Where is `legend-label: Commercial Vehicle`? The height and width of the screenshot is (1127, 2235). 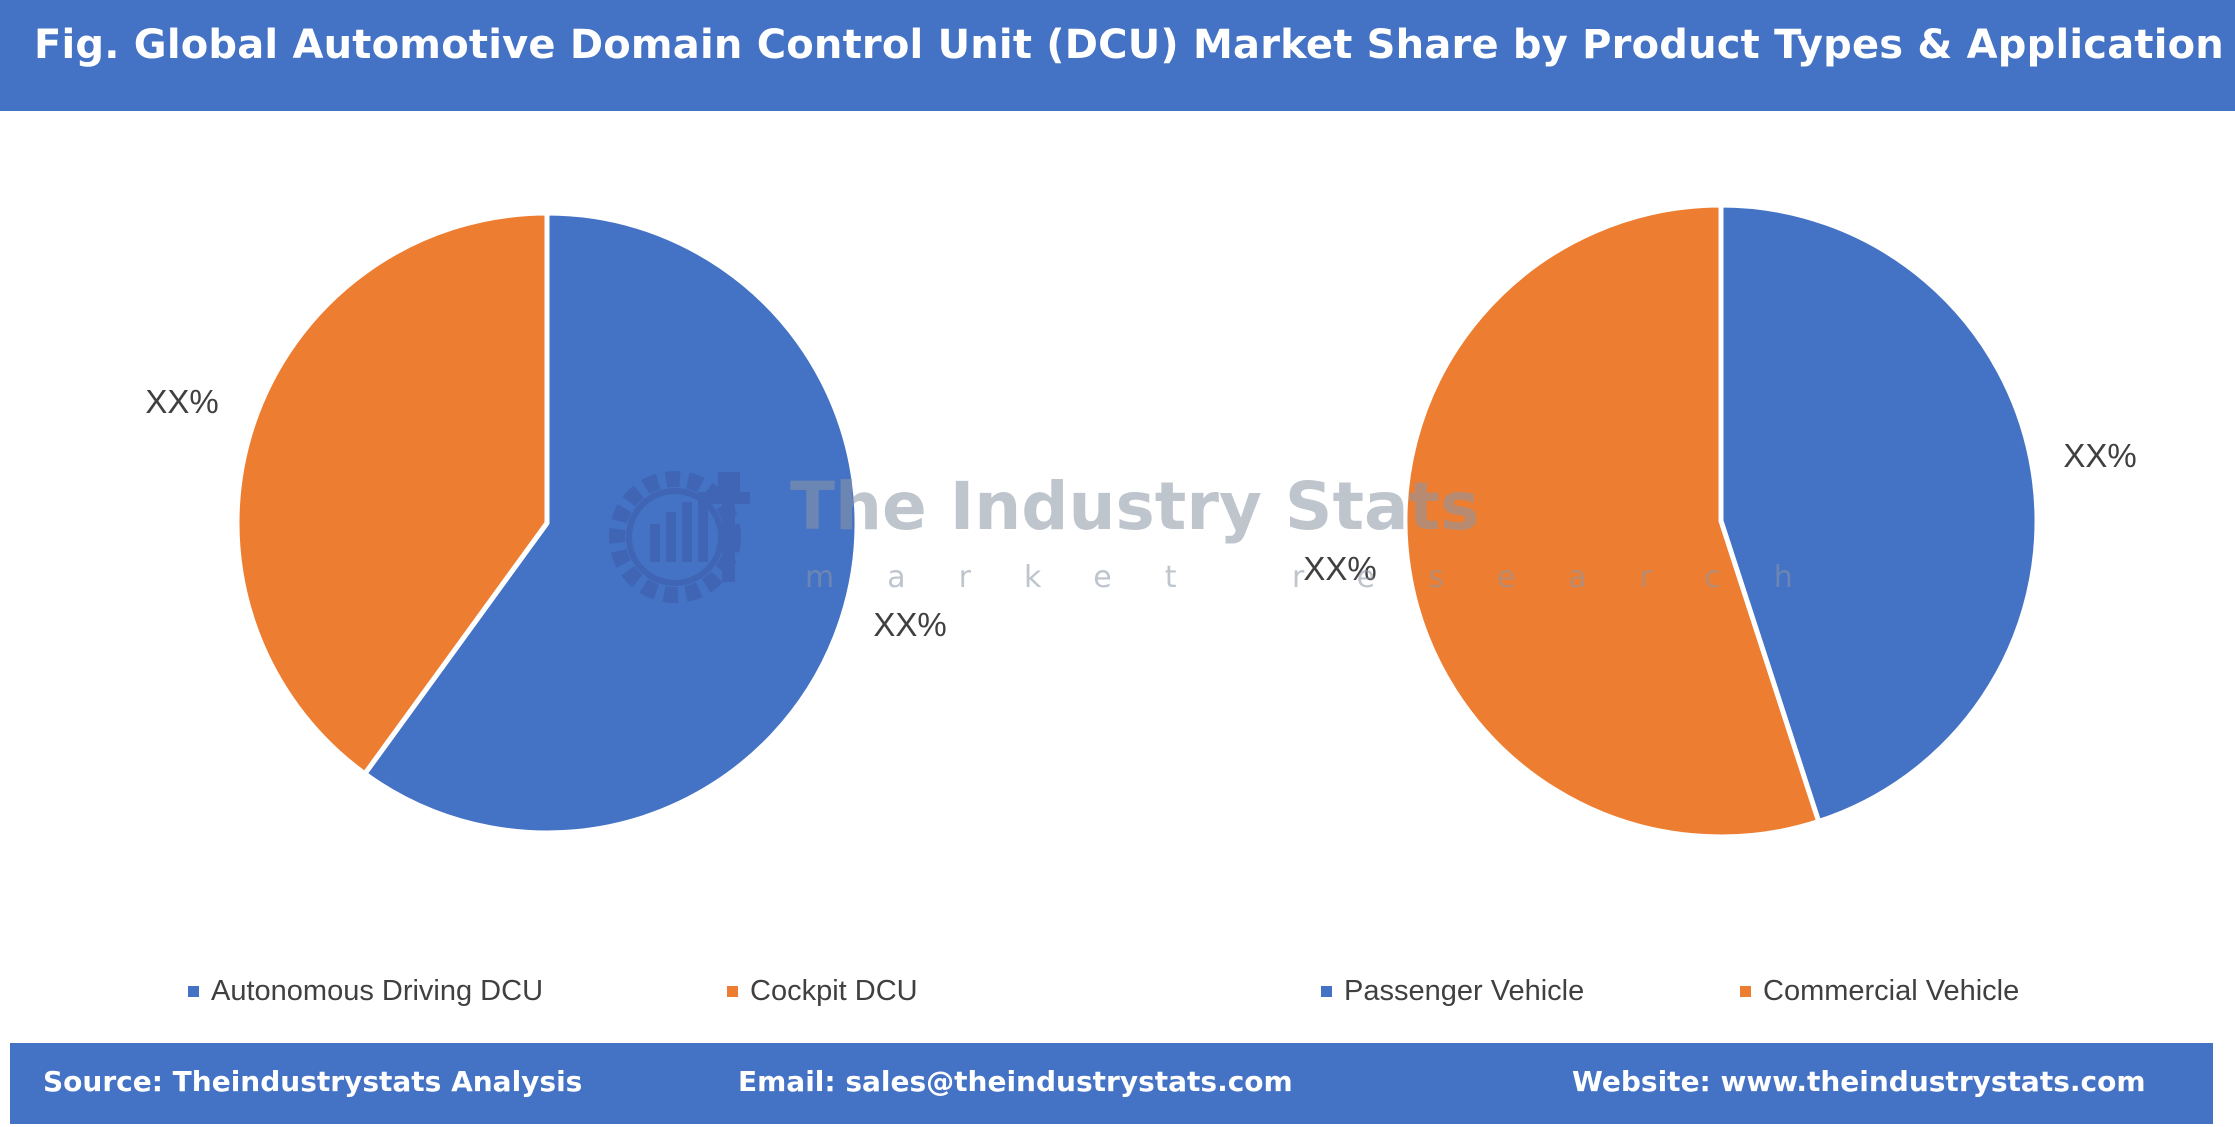 legend-label: Commercial Vehicle is located at coordinates (1891, 991).